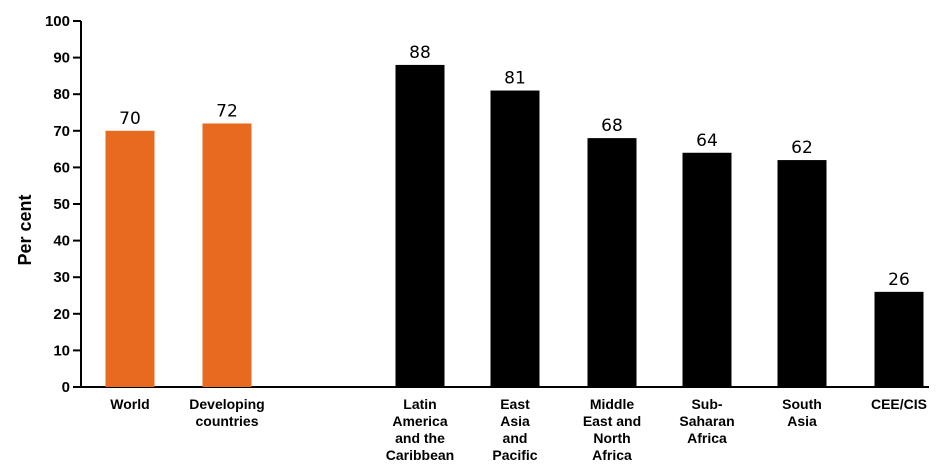 This screenshot has width=937, height=470. What do you see at coordinates (61, 131) in the screenshot?
I see `y-tick-label: 70` at bounding box center [61, 131].